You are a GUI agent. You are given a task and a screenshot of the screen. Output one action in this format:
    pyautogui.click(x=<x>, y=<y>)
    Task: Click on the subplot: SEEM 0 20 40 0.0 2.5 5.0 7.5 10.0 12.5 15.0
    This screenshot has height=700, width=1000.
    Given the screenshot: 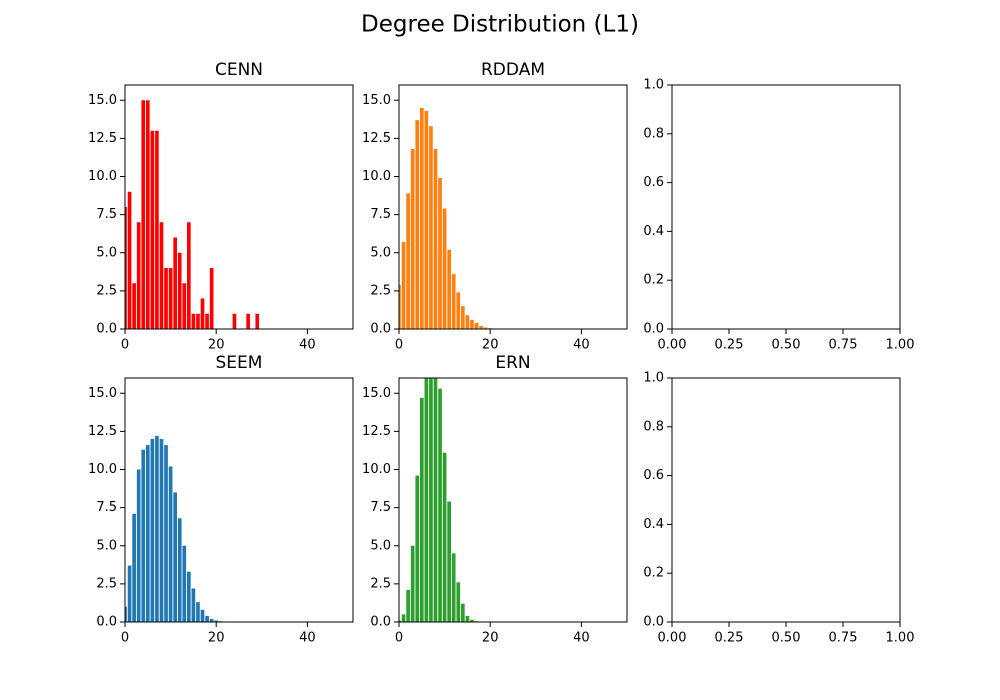 What is the action you would take?
    pyautogui.click(x=221, y=499)
    